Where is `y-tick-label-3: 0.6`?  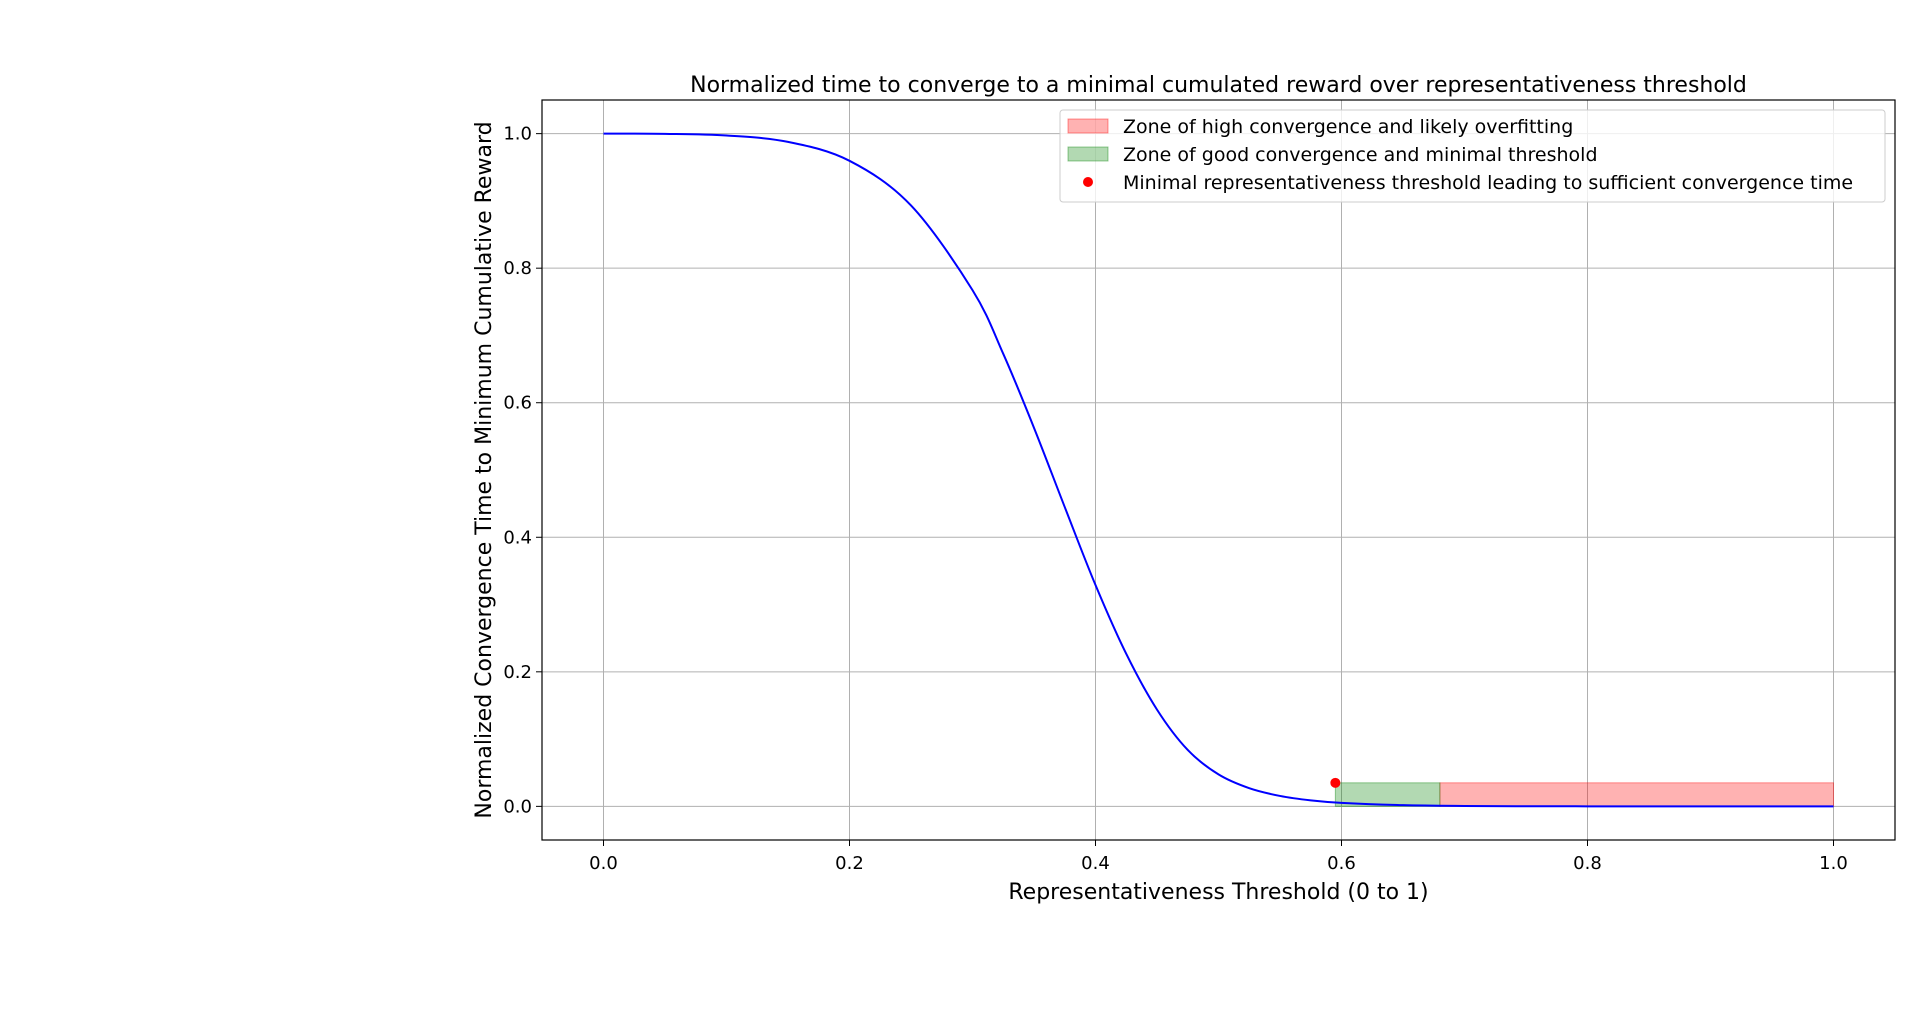 y-tick-label-3: 0.6 is located at coordinates (517, 403).